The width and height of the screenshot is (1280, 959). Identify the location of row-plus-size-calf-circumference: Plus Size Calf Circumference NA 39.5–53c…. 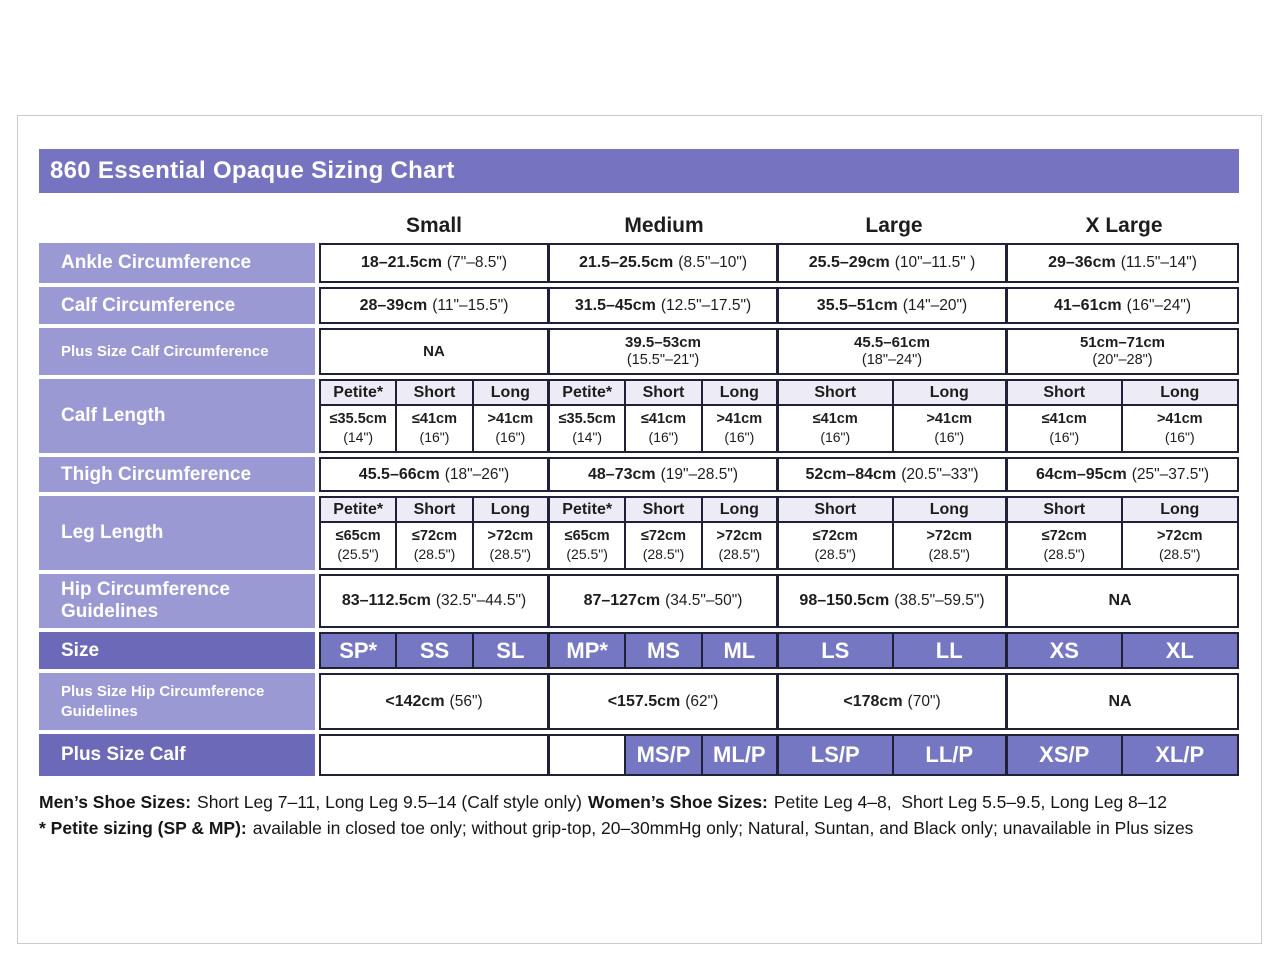
(639, 351).